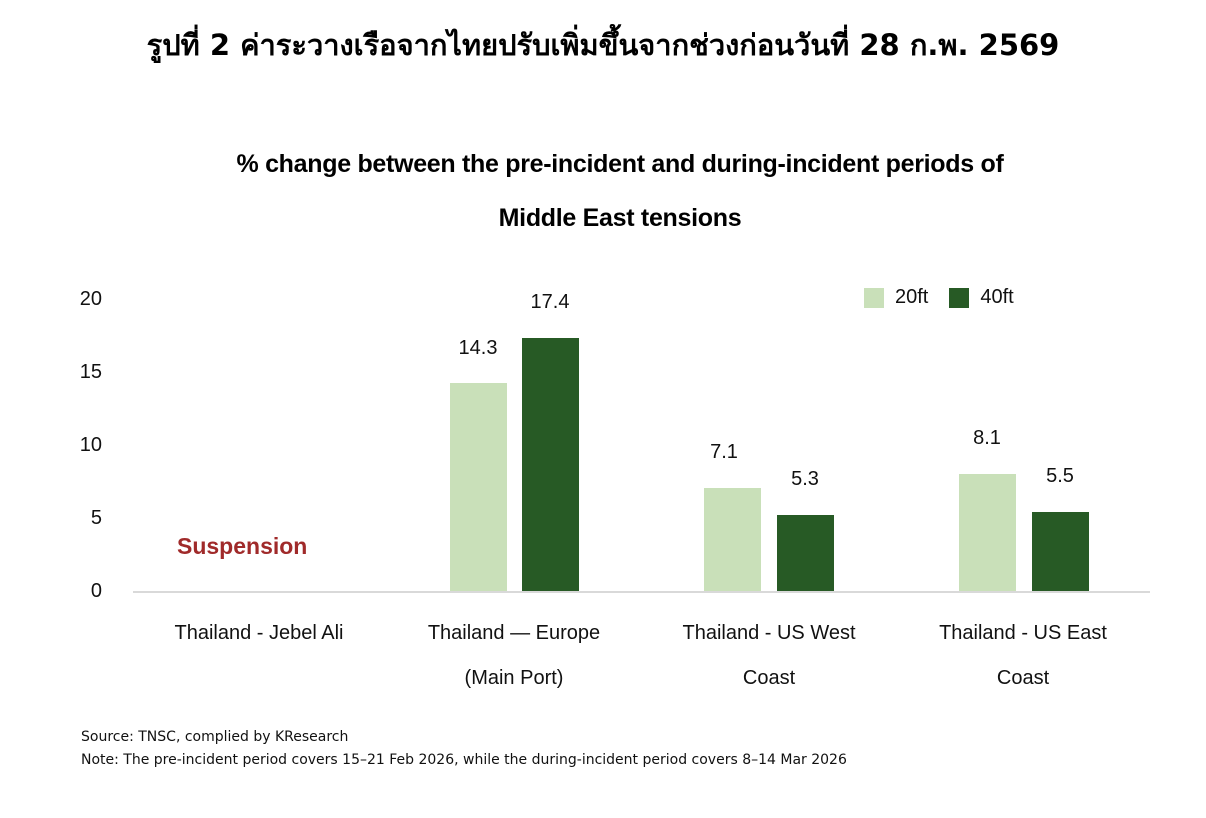 The image size is (1206, 818). What do you see at coordinates (478, 487) in the screenshot?
I see `bar-europe-20ft` at bounding box center [478, 487].